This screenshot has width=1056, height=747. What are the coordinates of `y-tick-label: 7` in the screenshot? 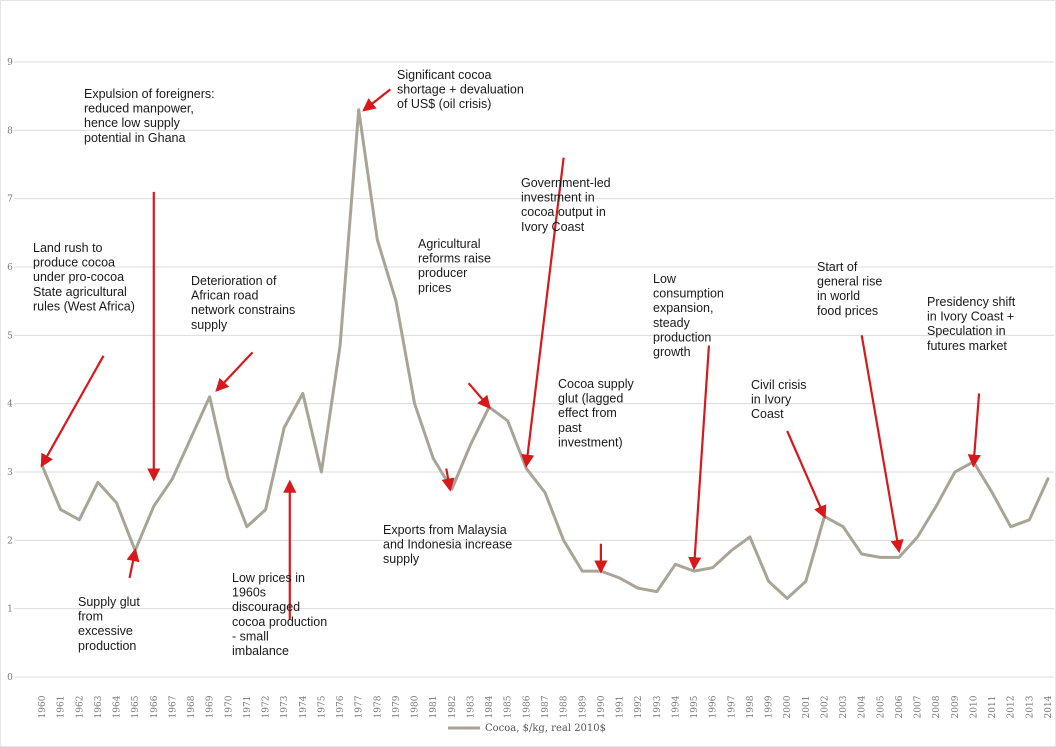 It's located at (10, 200).